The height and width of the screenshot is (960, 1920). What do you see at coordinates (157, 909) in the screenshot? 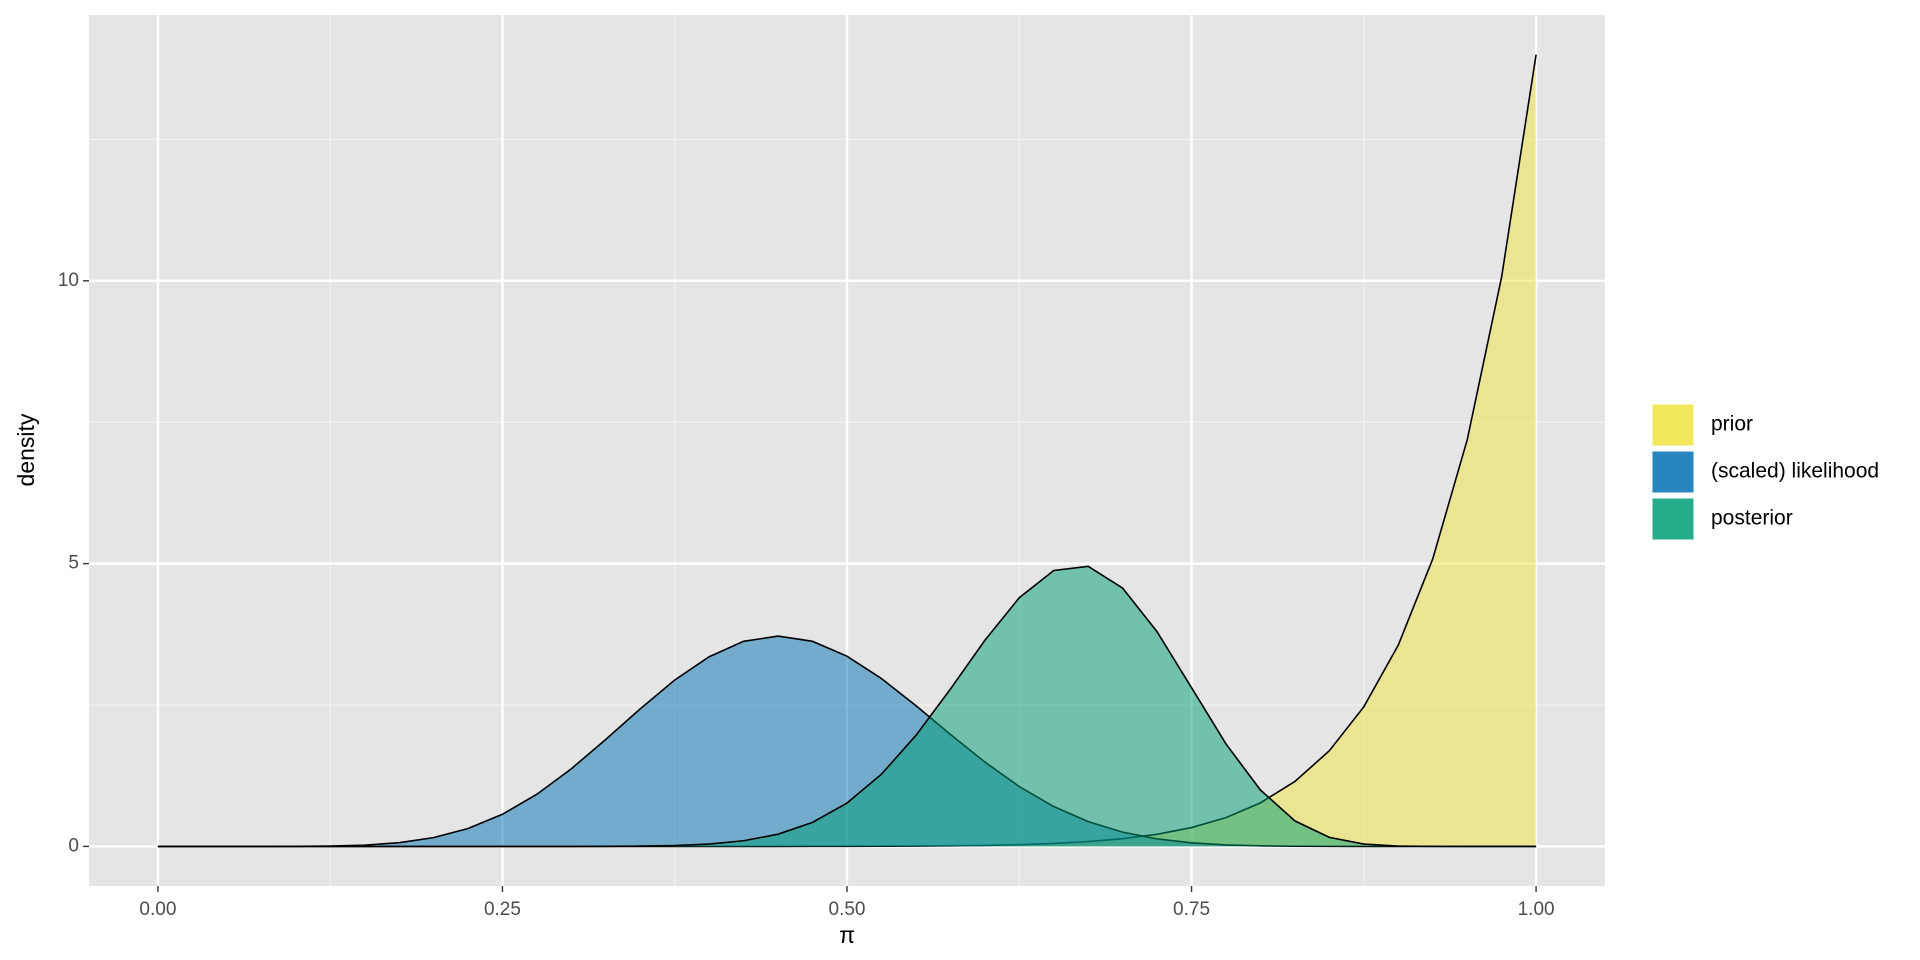
I see `x-tick-label: 0.00` at bounding box center [157, 909].